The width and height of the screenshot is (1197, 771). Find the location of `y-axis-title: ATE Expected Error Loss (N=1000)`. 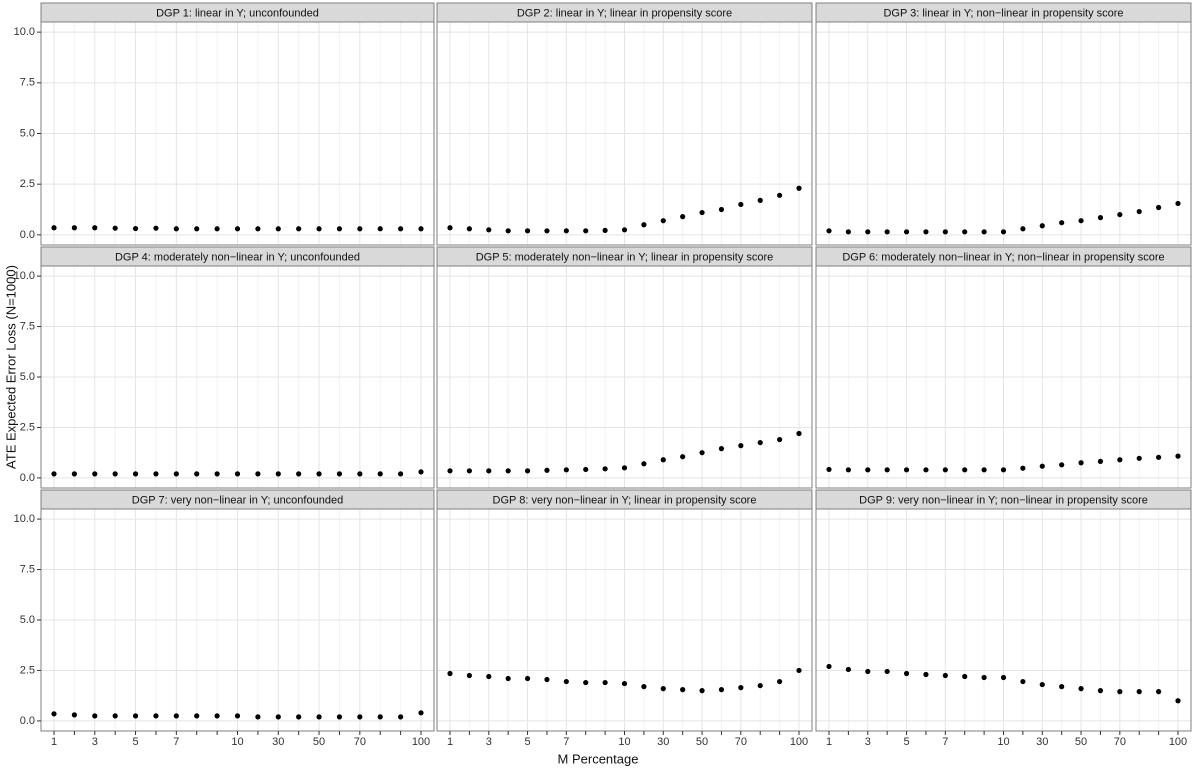

y-axis-title: ATE Expected Error Loss (N=1000) is located at coordinates (10, 367).